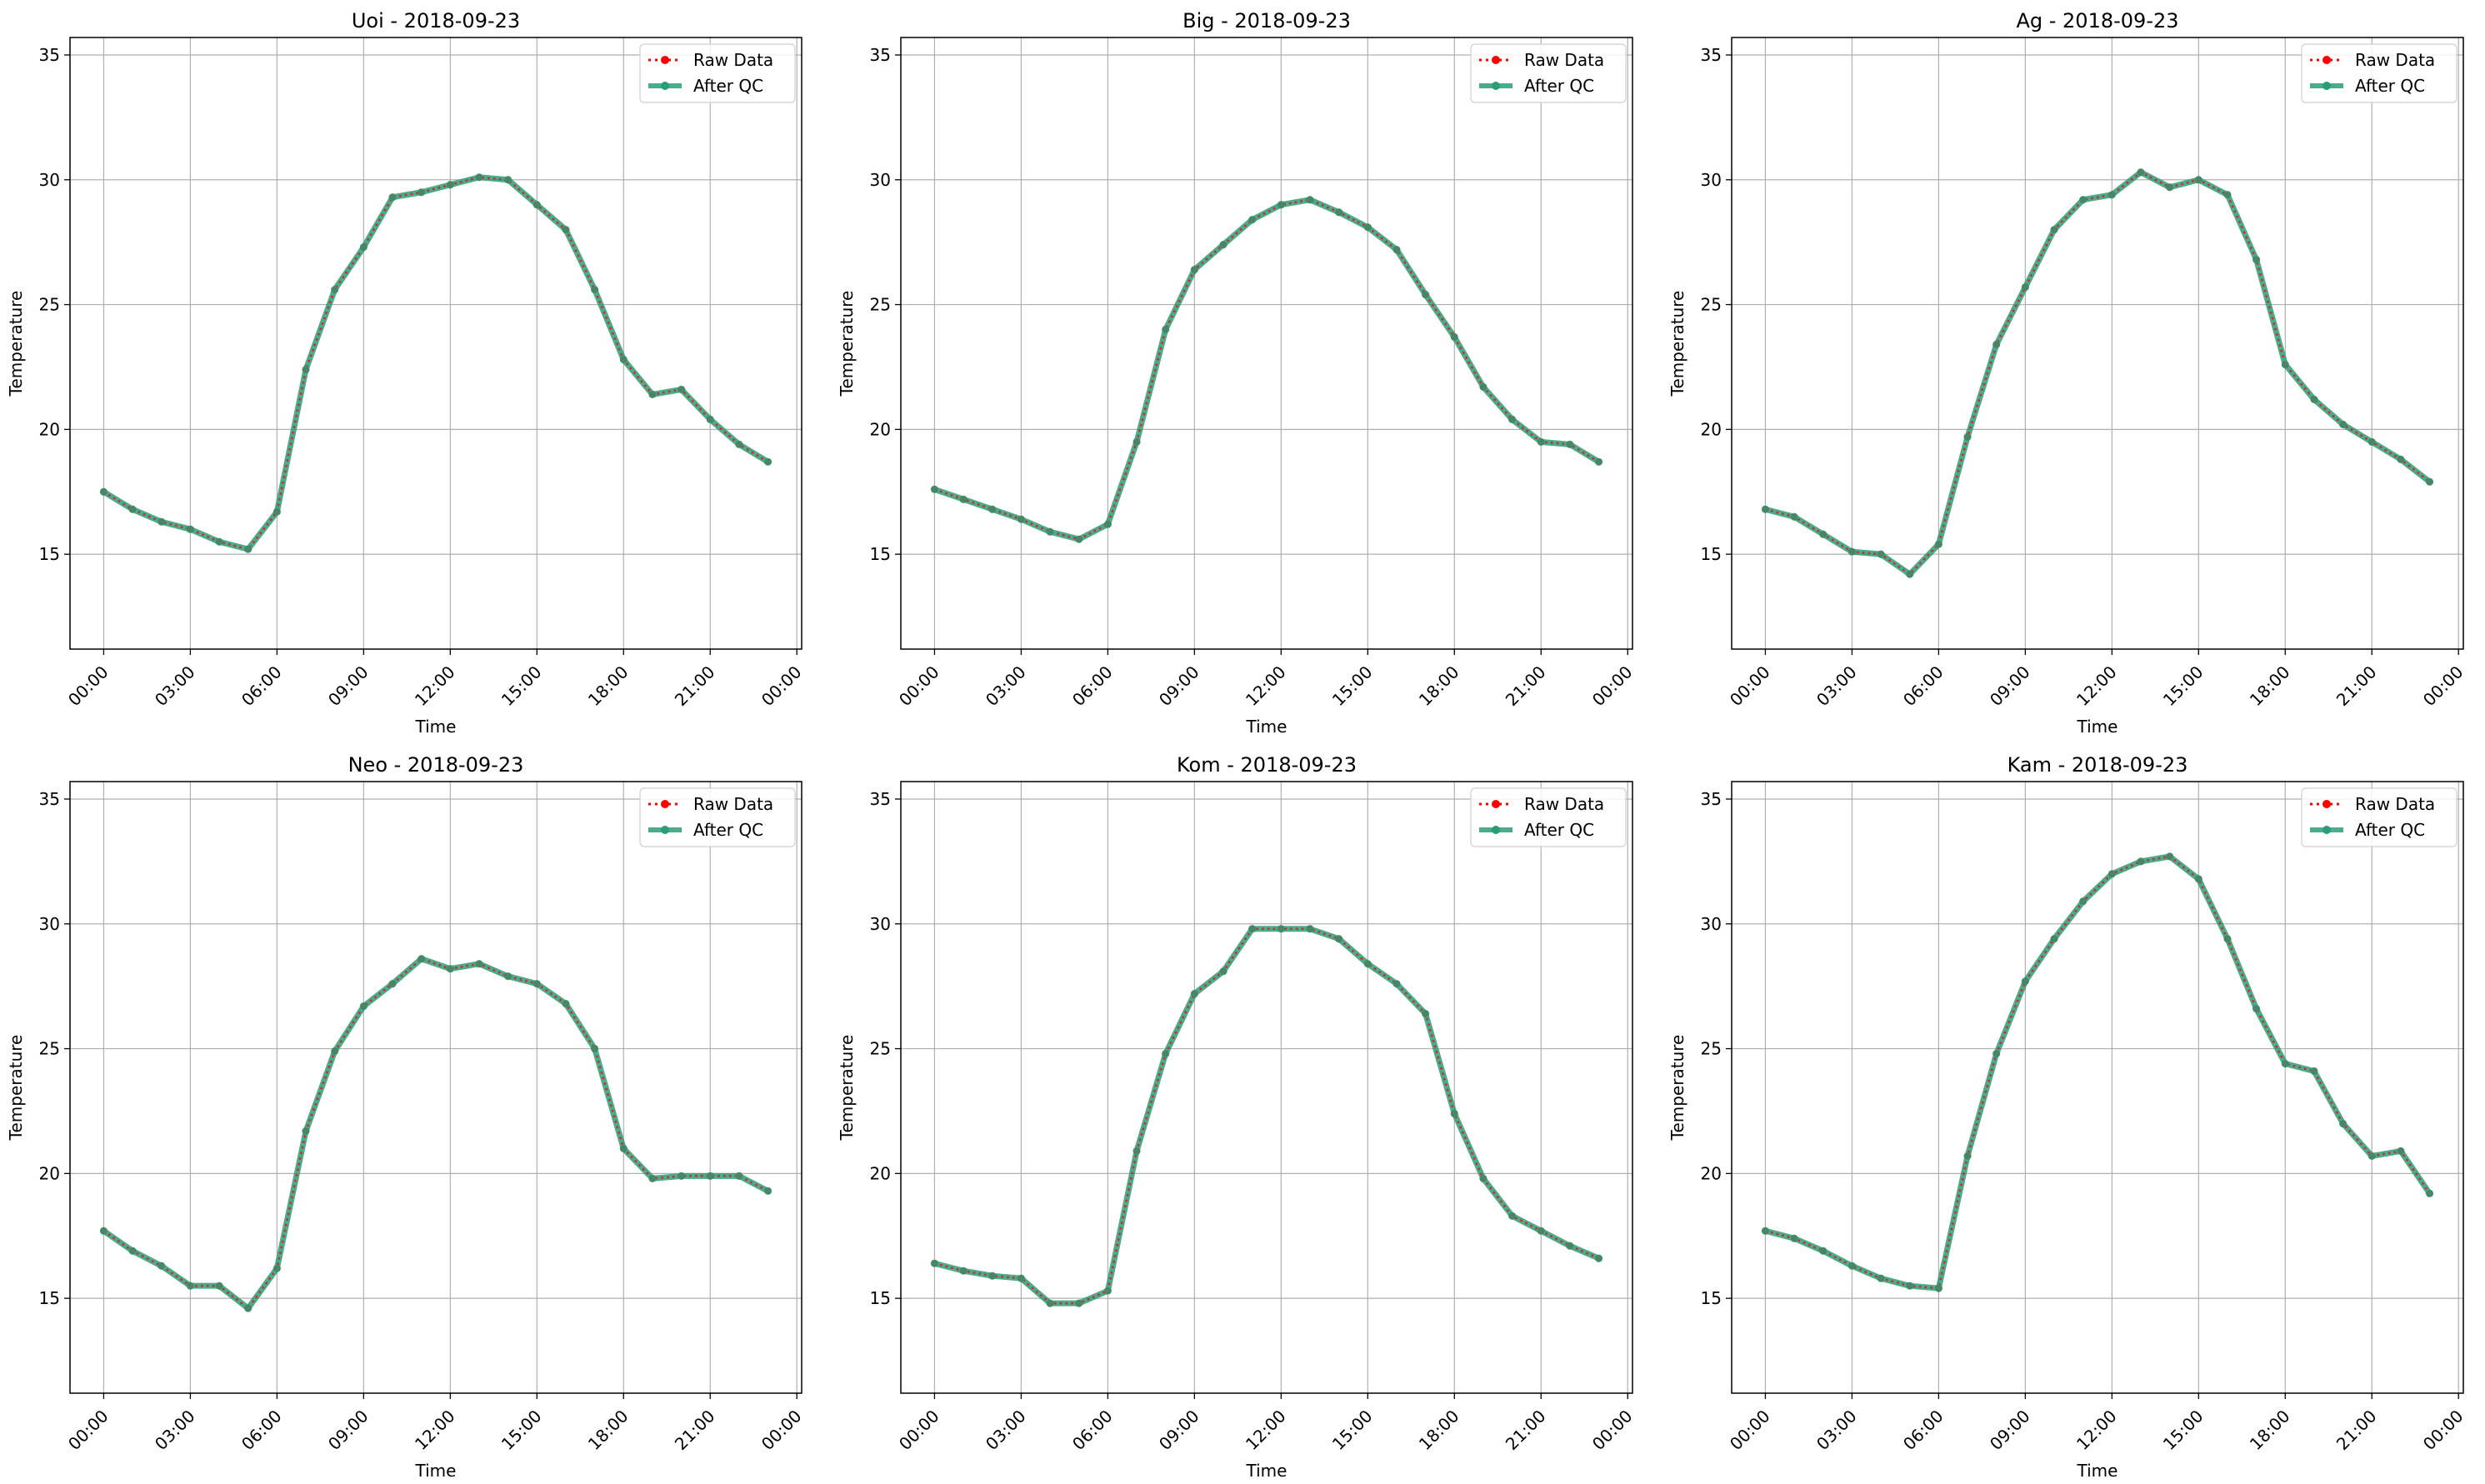  I want to click on plot-frame, so click(2097, 343).